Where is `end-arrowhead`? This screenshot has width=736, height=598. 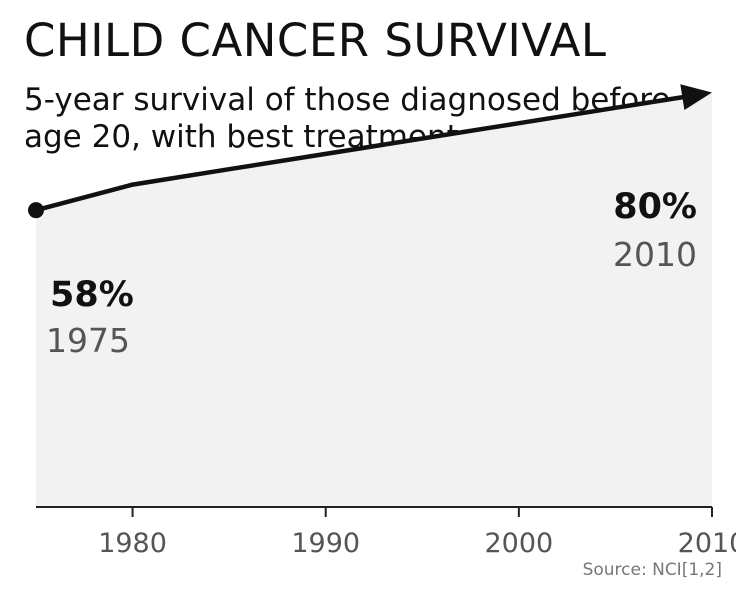 end-arrowhead is located at coordinates (696, 97).